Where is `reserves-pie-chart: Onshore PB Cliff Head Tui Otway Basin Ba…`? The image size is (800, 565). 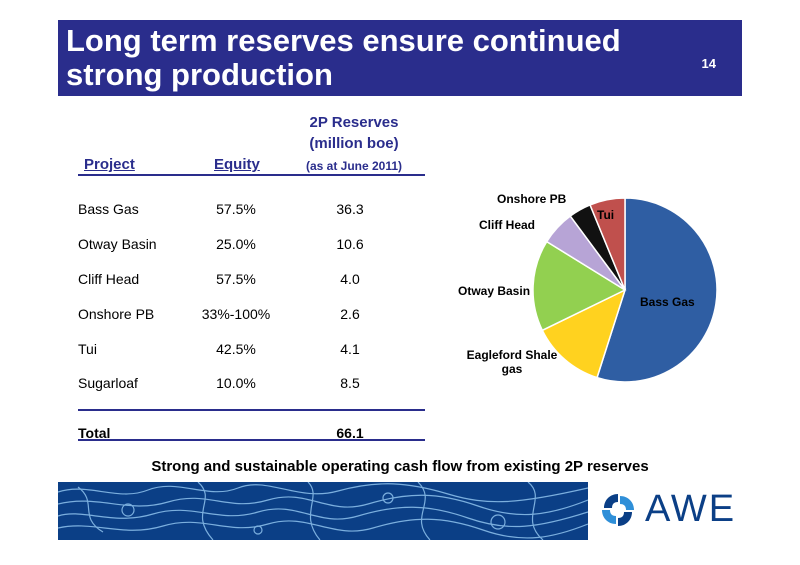
reserves-pie-chart: Onshore PB Cliff Head Tui Otway Basin Ba… is located at coordinates (590, 290).